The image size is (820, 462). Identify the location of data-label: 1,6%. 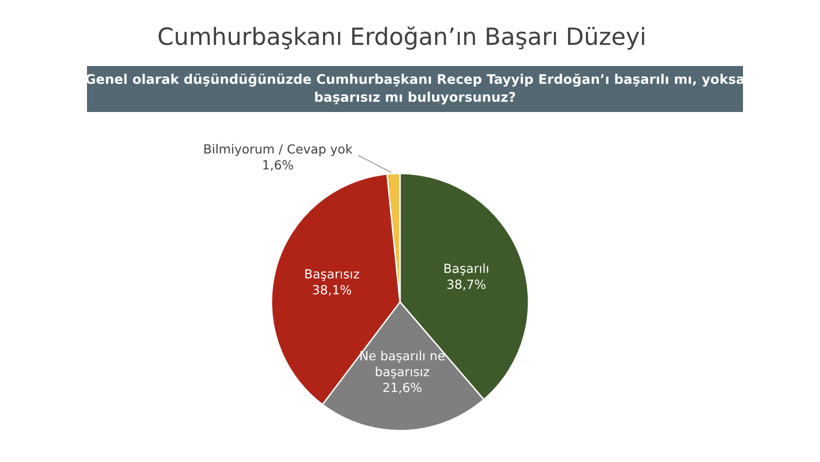
(278, 165).